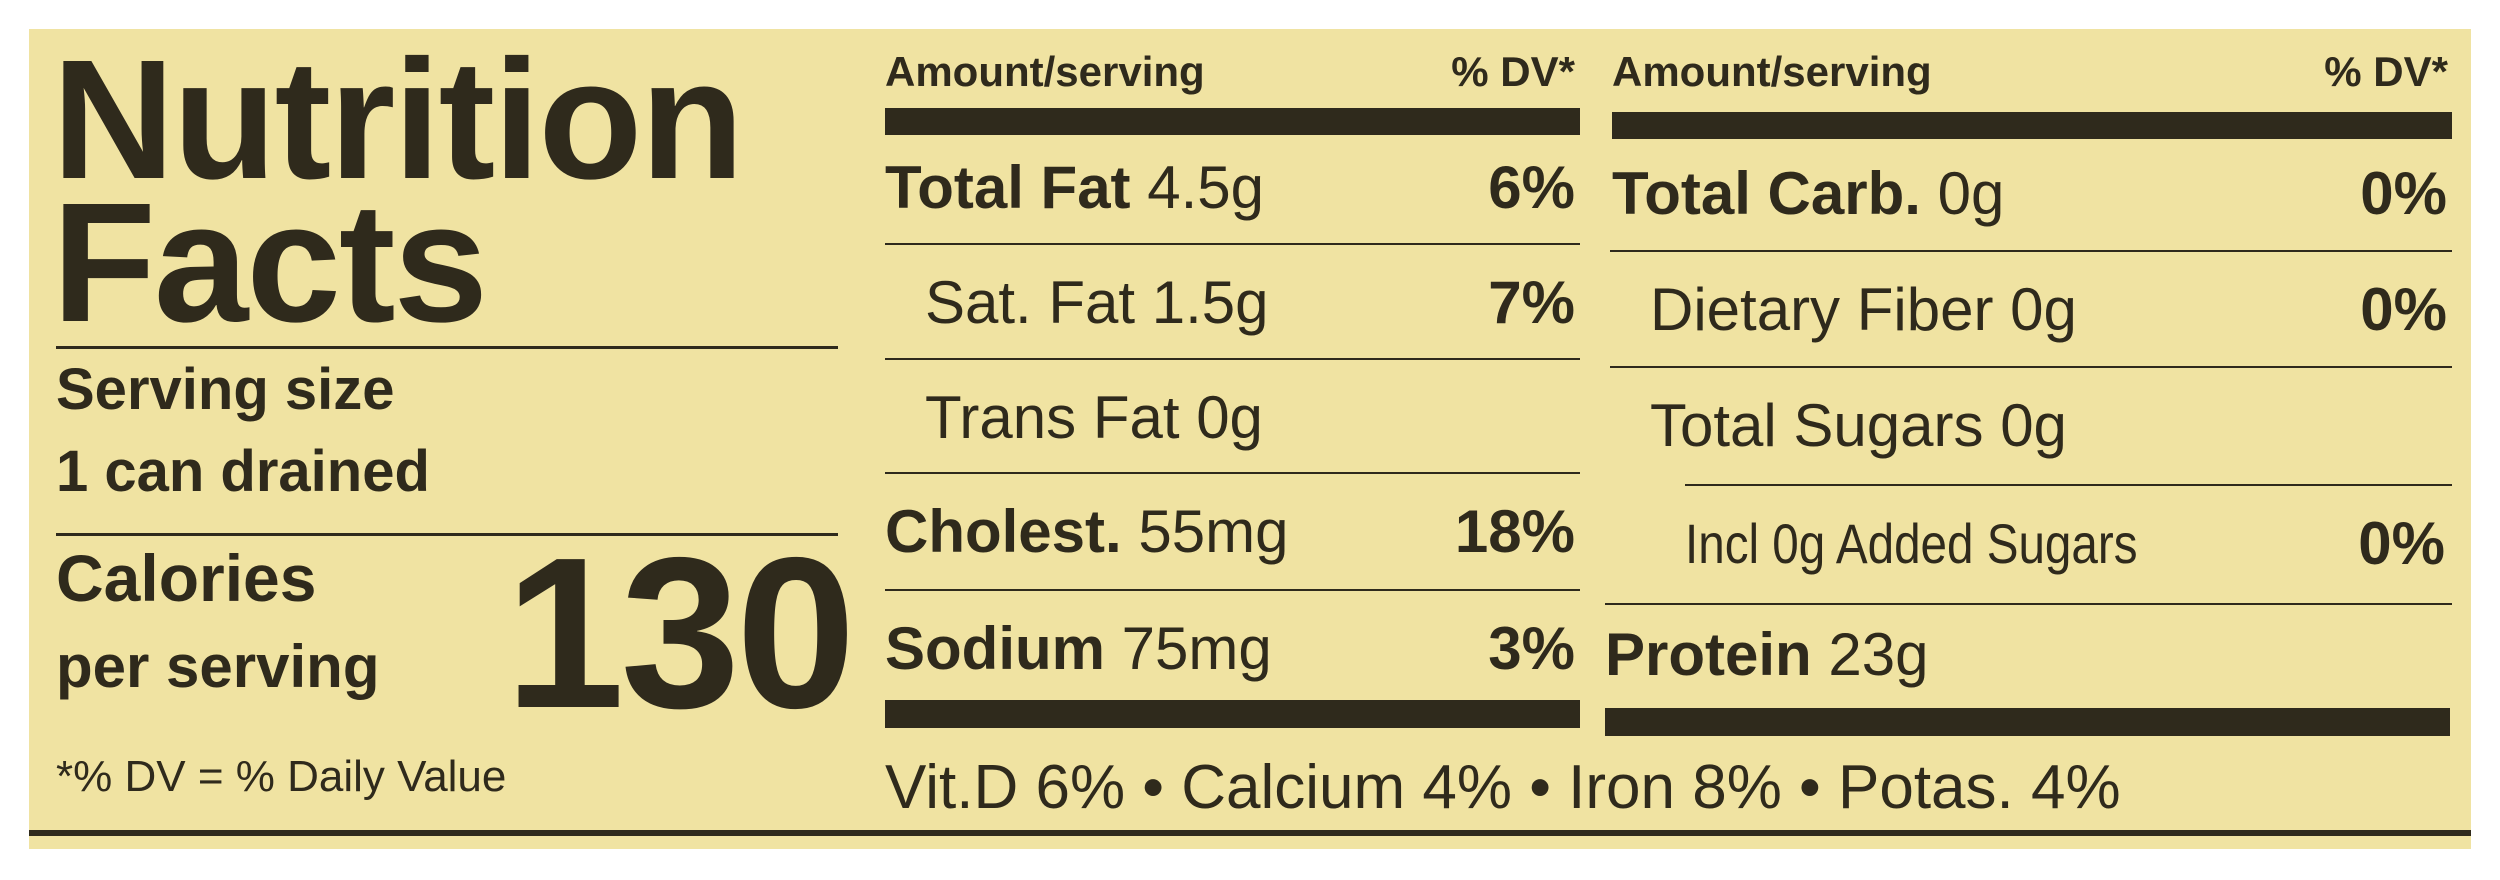  Describe the element at coordinates (1205, 187) in the screenshot. I see `nutrient-amount: 4.5g` at that location.